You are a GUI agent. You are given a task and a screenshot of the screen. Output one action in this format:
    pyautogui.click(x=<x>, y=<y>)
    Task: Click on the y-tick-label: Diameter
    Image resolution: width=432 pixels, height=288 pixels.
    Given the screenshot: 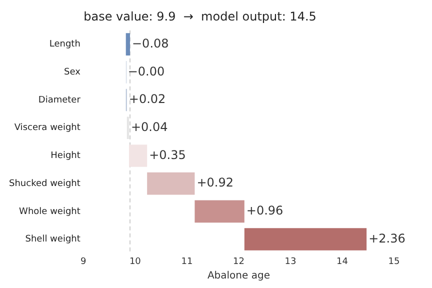 What is the action you would take?
    pyautogui.click(x=59, y=100)
    